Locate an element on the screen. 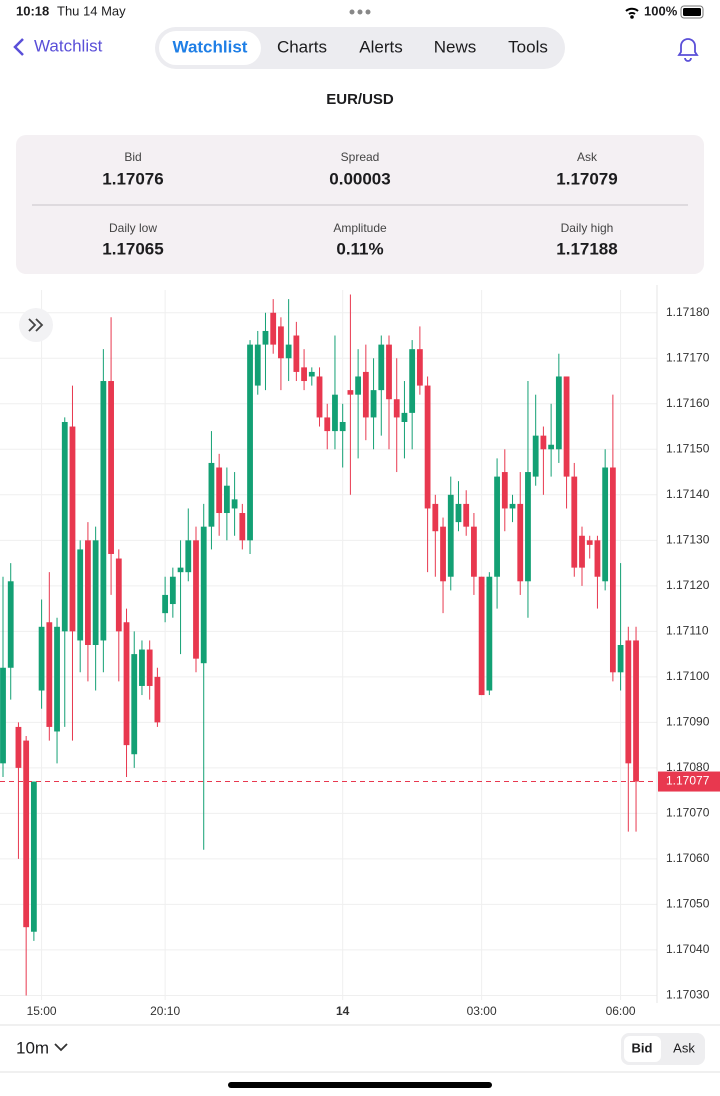 This screenshot has width=720, height=1096. y-tick-label: 1.17170 is located at coordinates (688, 357).